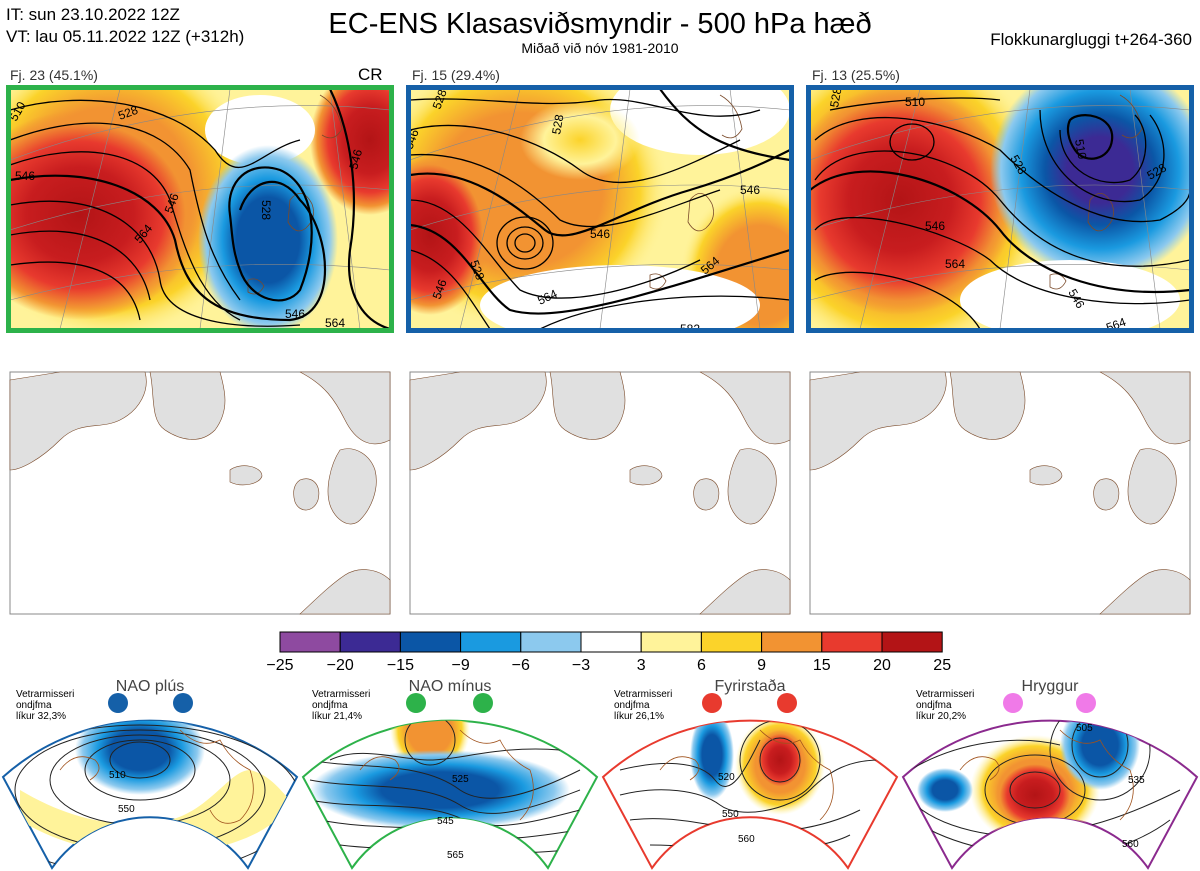 The image size is (1200, 871). I want to click on regime-1-dot-left, so click(118, 703).